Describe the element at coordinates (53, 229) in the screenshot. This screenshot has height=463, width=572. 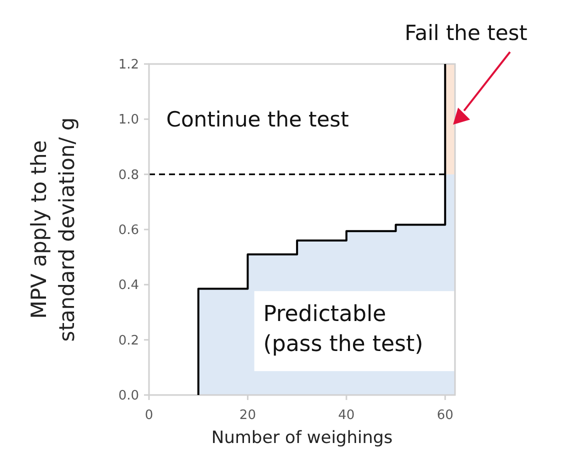
I see `y-axis-title: MPV apply to the standard deviation/ g` at that location.